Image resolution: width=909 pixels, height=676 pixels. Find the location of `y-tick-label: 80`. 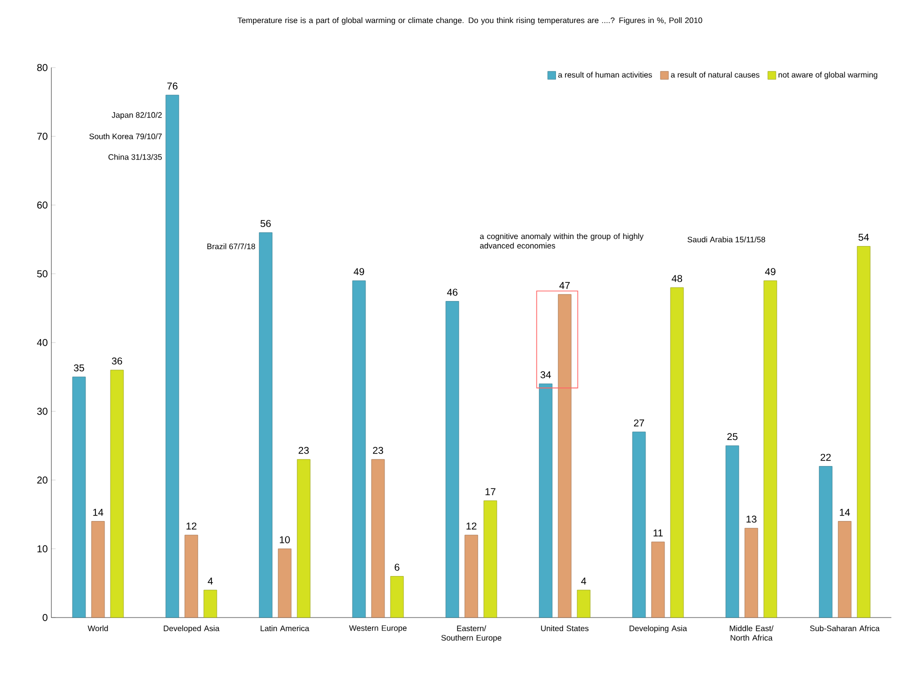

y-tick-label: 80 is located at coordinates (42, 68).